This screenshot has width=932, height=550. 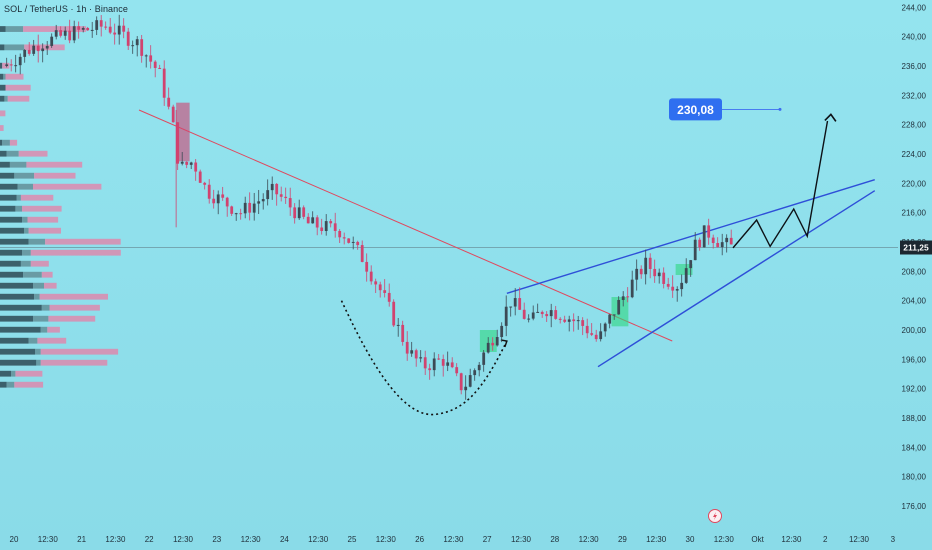 What do you see at coordinates (487, 539) in the screenshot?
I see `x-tick-label: 27` at bounding box center [487, 539].